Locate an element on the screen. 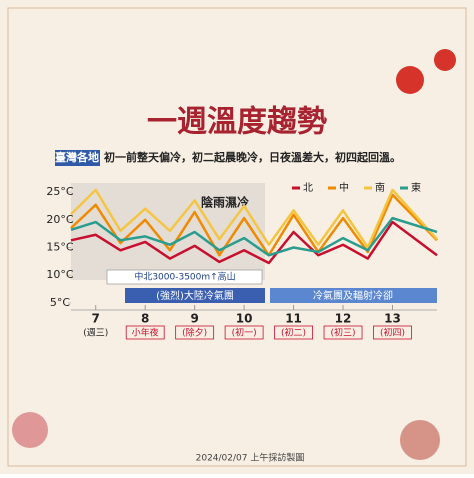  annotation: 陰雨濕冷 is located at coordinates (225, 202).